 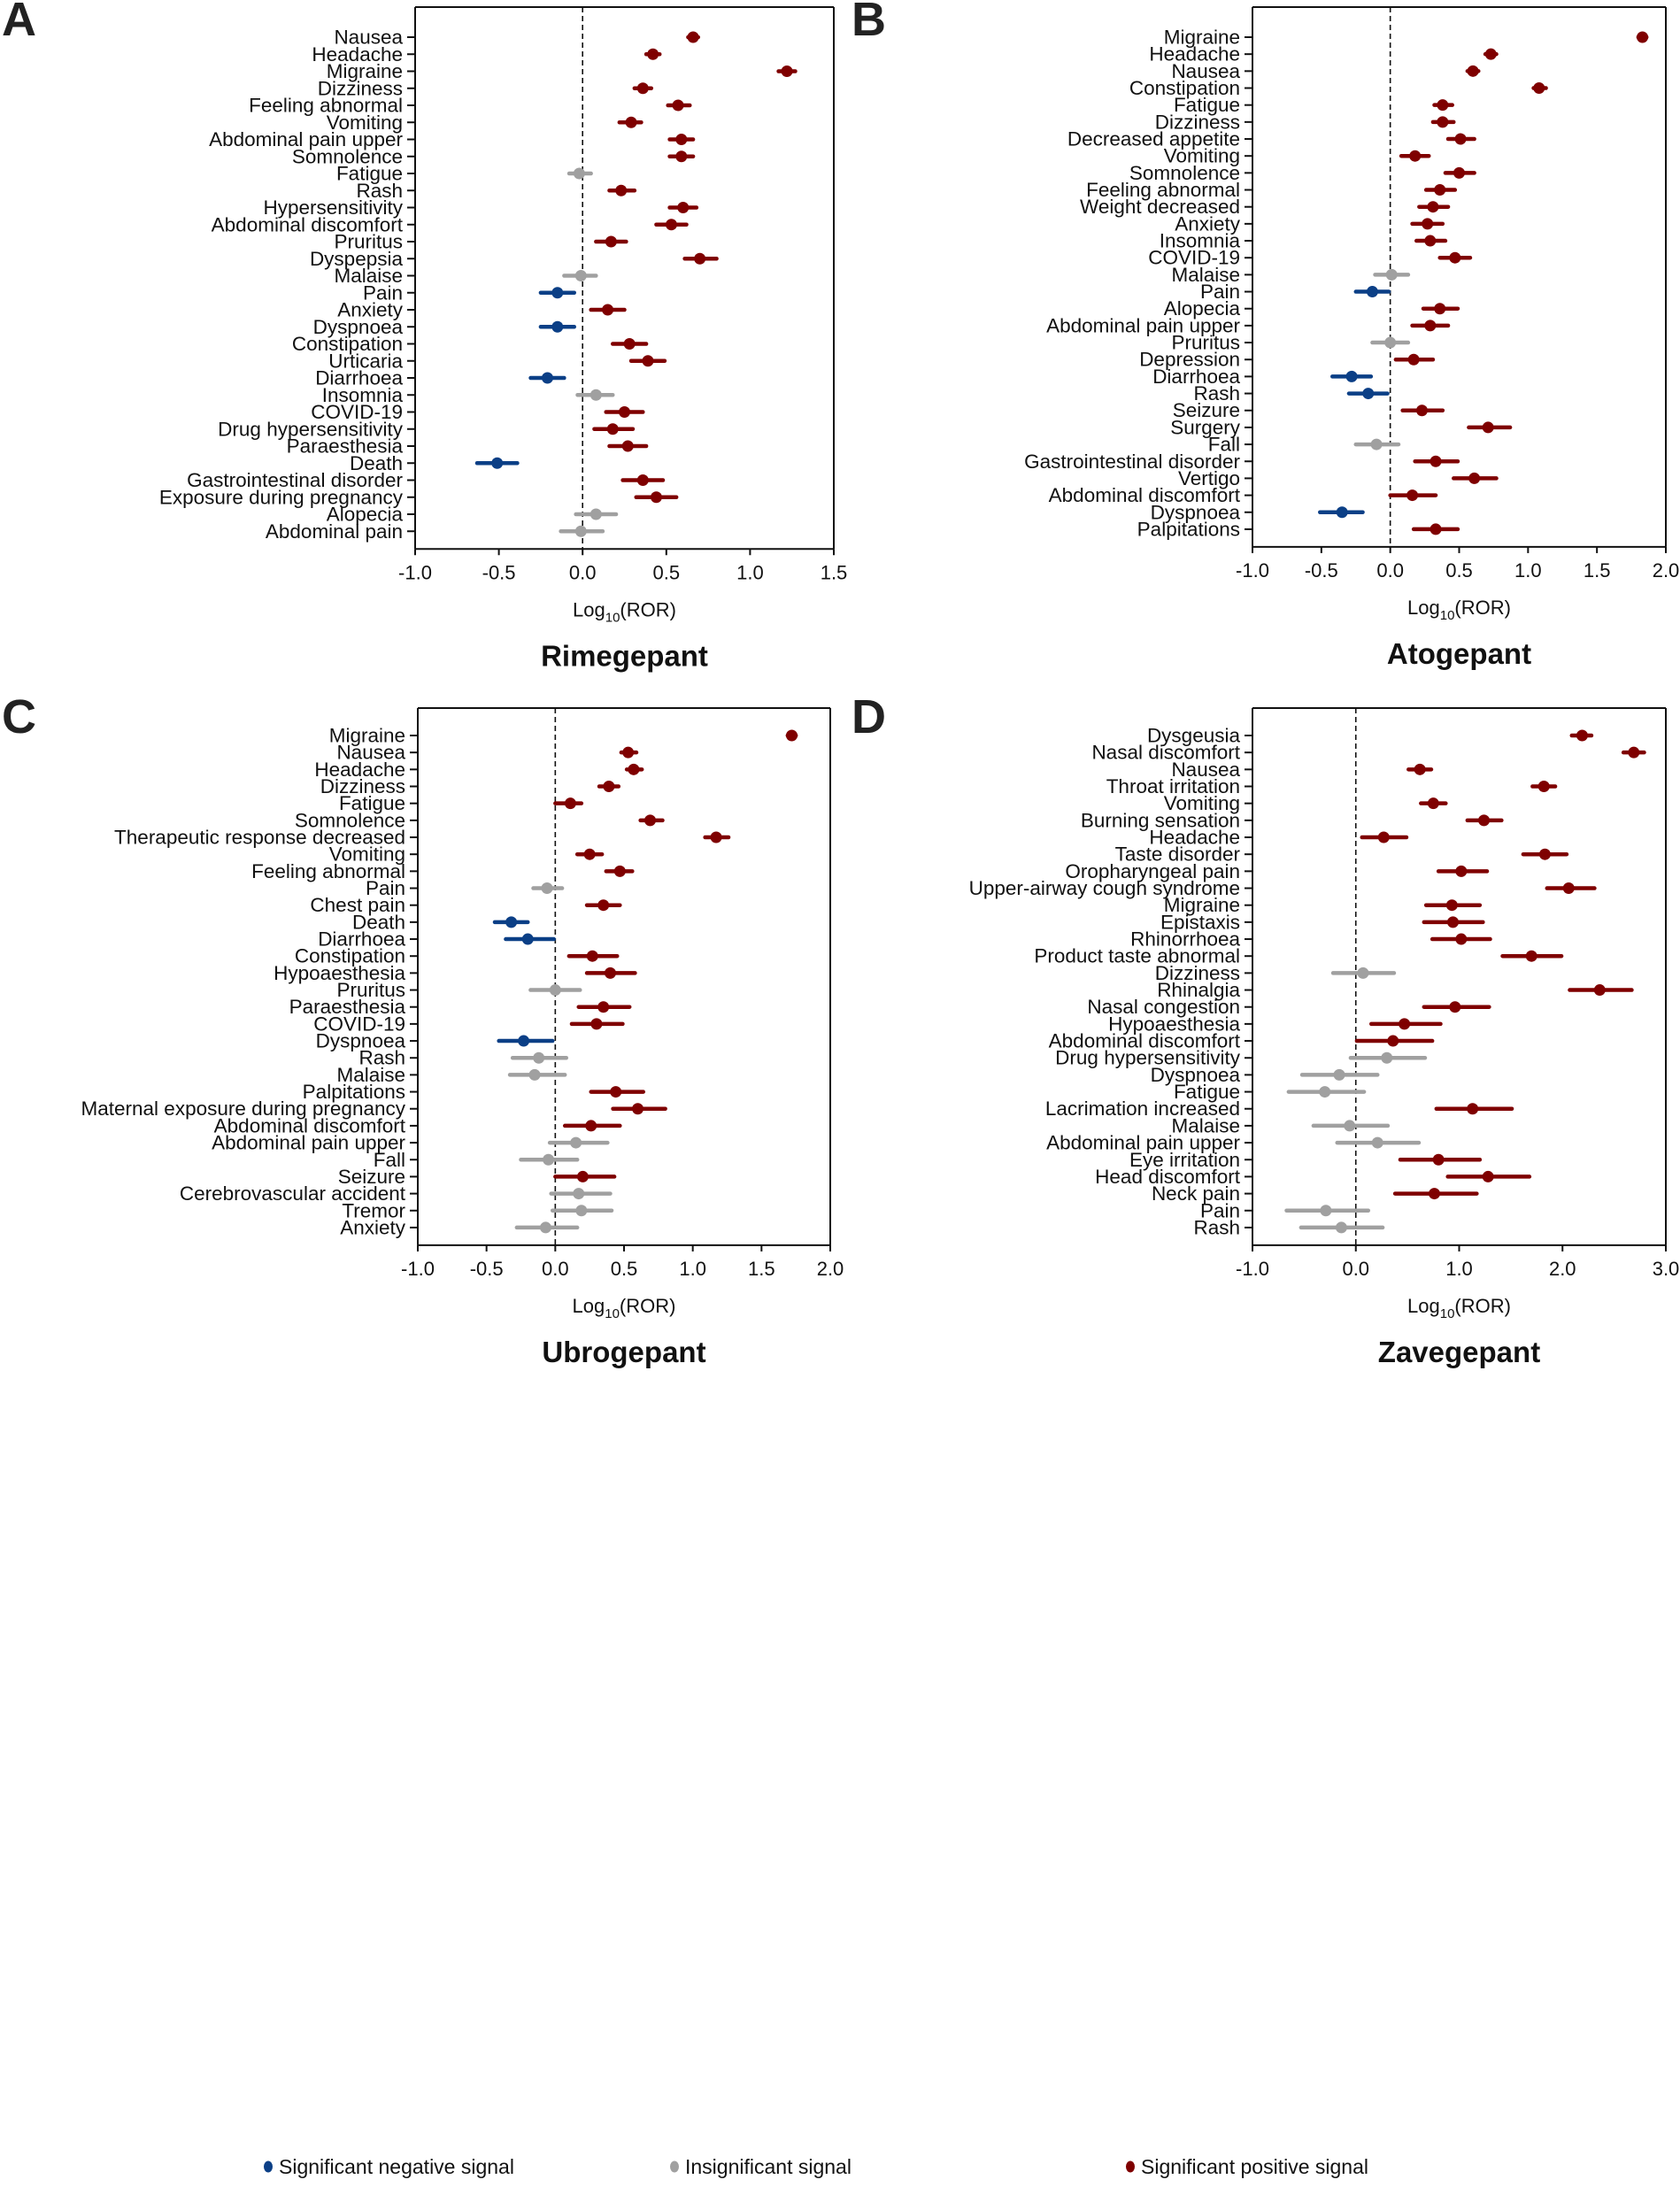 I want to click on category-label: Weight decreased, so click(x=1160, y=207).